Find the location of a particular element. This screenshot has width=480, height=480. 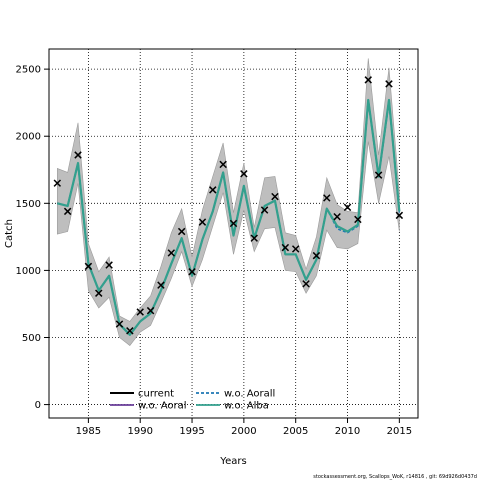

legend-item-wo-aoral: w.o. Aoral is located at coordinates (148, 406).